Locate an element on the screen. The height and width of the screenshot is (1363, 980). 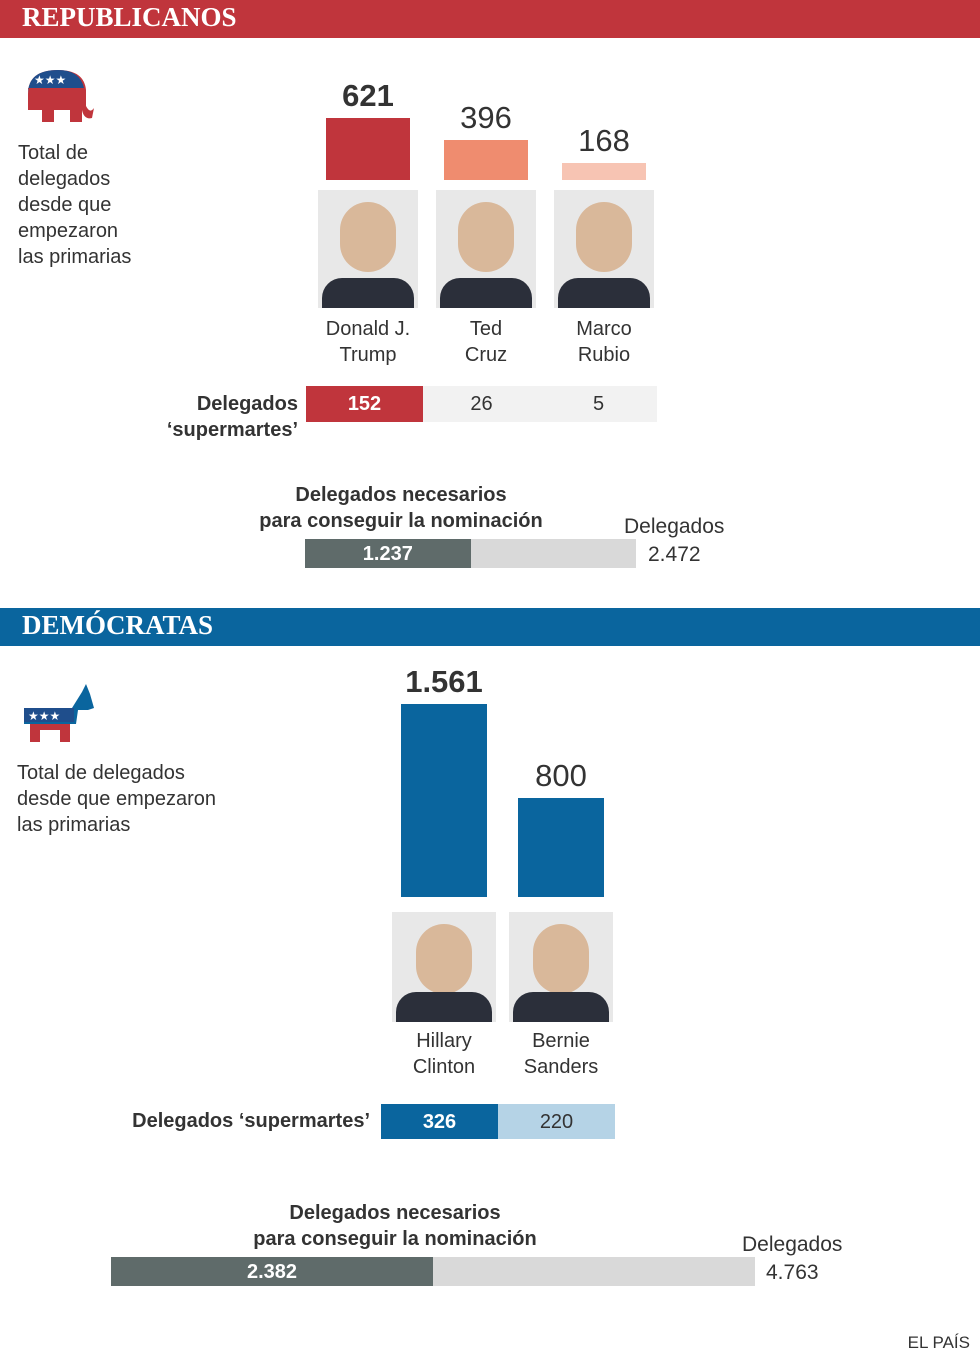
cell: 5 is located at coordinates (598, 404).